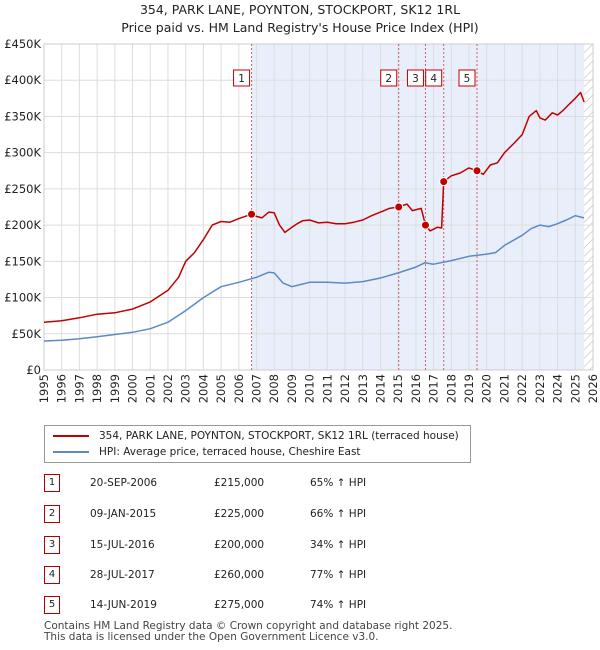  I want to click on y-tick-label: £50K, so click(27, 334).